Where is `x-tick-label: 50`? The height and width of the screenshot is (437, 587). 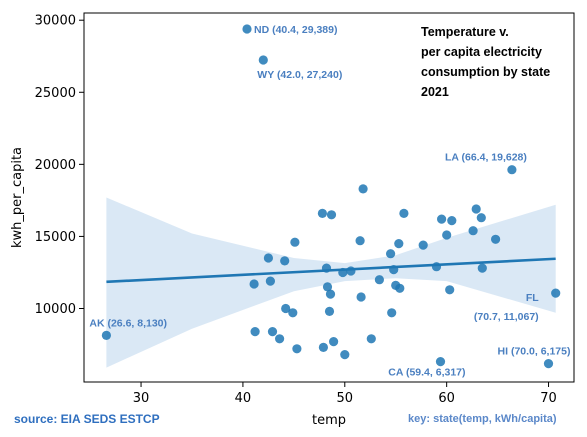 x-tick-label: 50 is located at coordinates (345, 398).